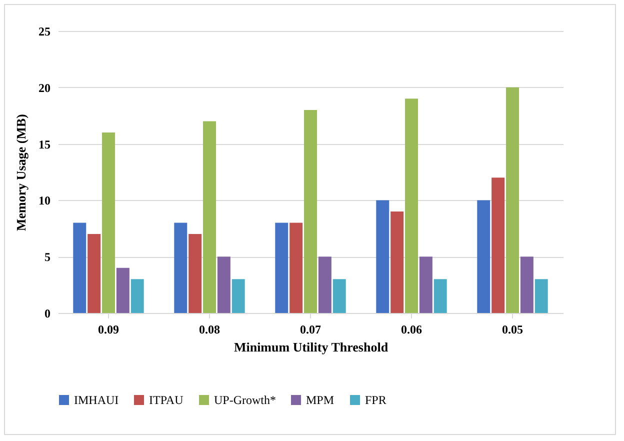 This screenshot has width=624, height=441. What do you see at coordinates (47, 257) in the screenshot?
I see `y-tick-label: 5` at bounding box center [47, 257].